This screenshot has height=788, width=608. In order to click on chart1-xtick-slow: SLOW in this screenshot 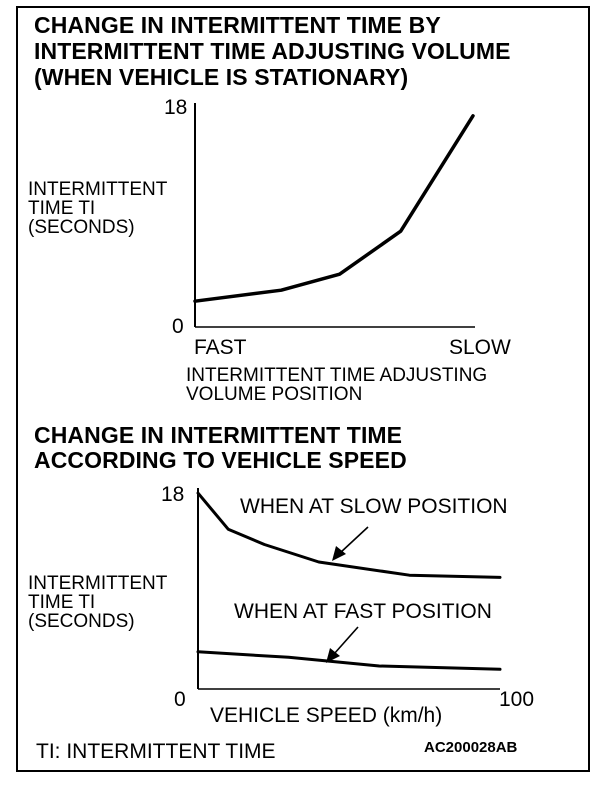, I will do `click(480, 347)`.